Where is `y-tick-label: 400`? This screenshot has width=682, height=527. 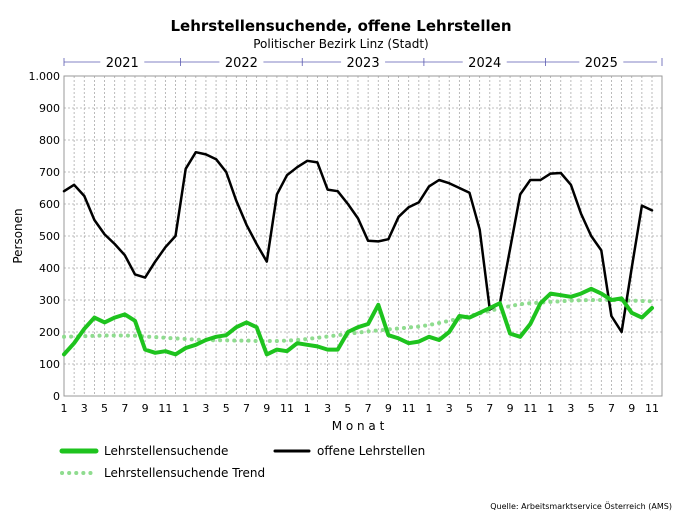
y-tick-label: 400 is located at coordinates (49, 268).